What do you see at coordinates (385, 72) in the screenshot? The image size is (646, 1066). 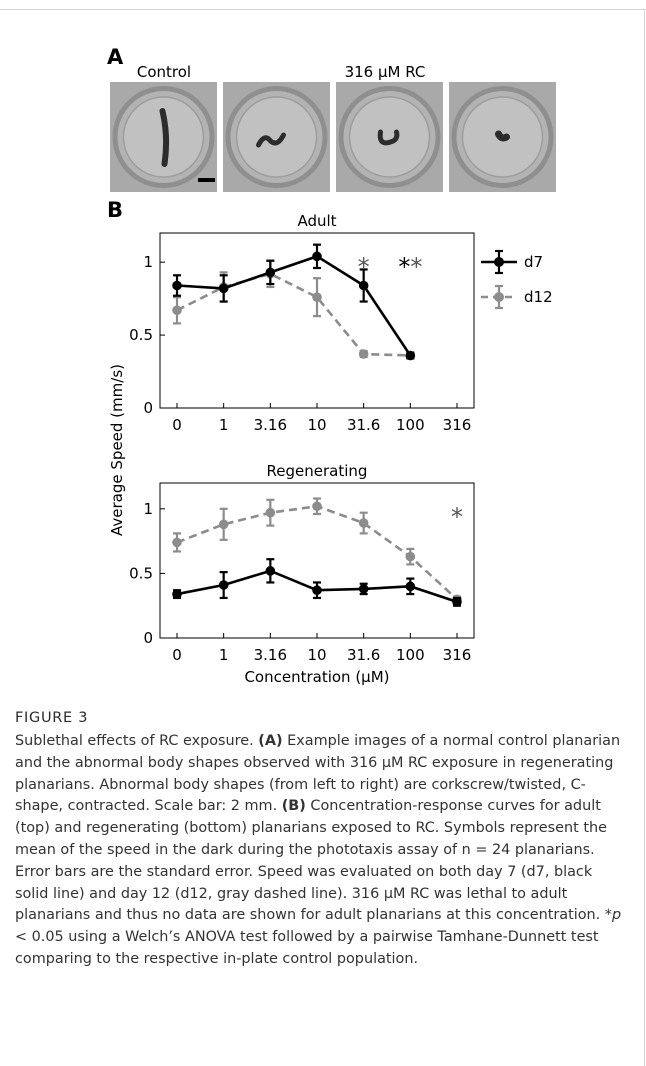 I see `rc-label: 316 µM RC` at bounding box center [385, 72].